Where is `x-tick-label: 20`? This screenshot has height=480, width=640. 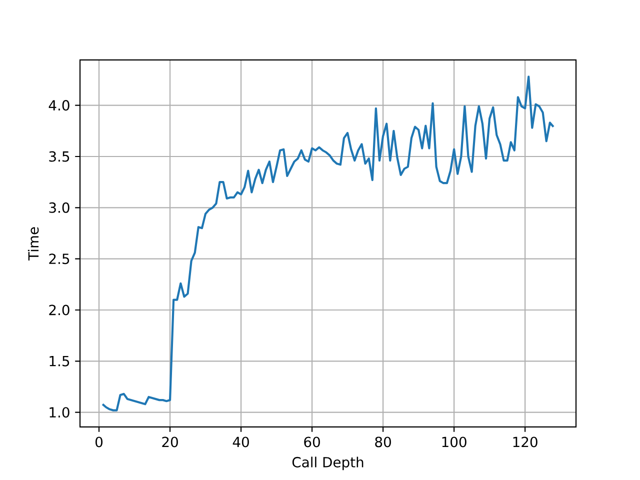
x-tick-label: 20 is located at coordinates (170, 442).